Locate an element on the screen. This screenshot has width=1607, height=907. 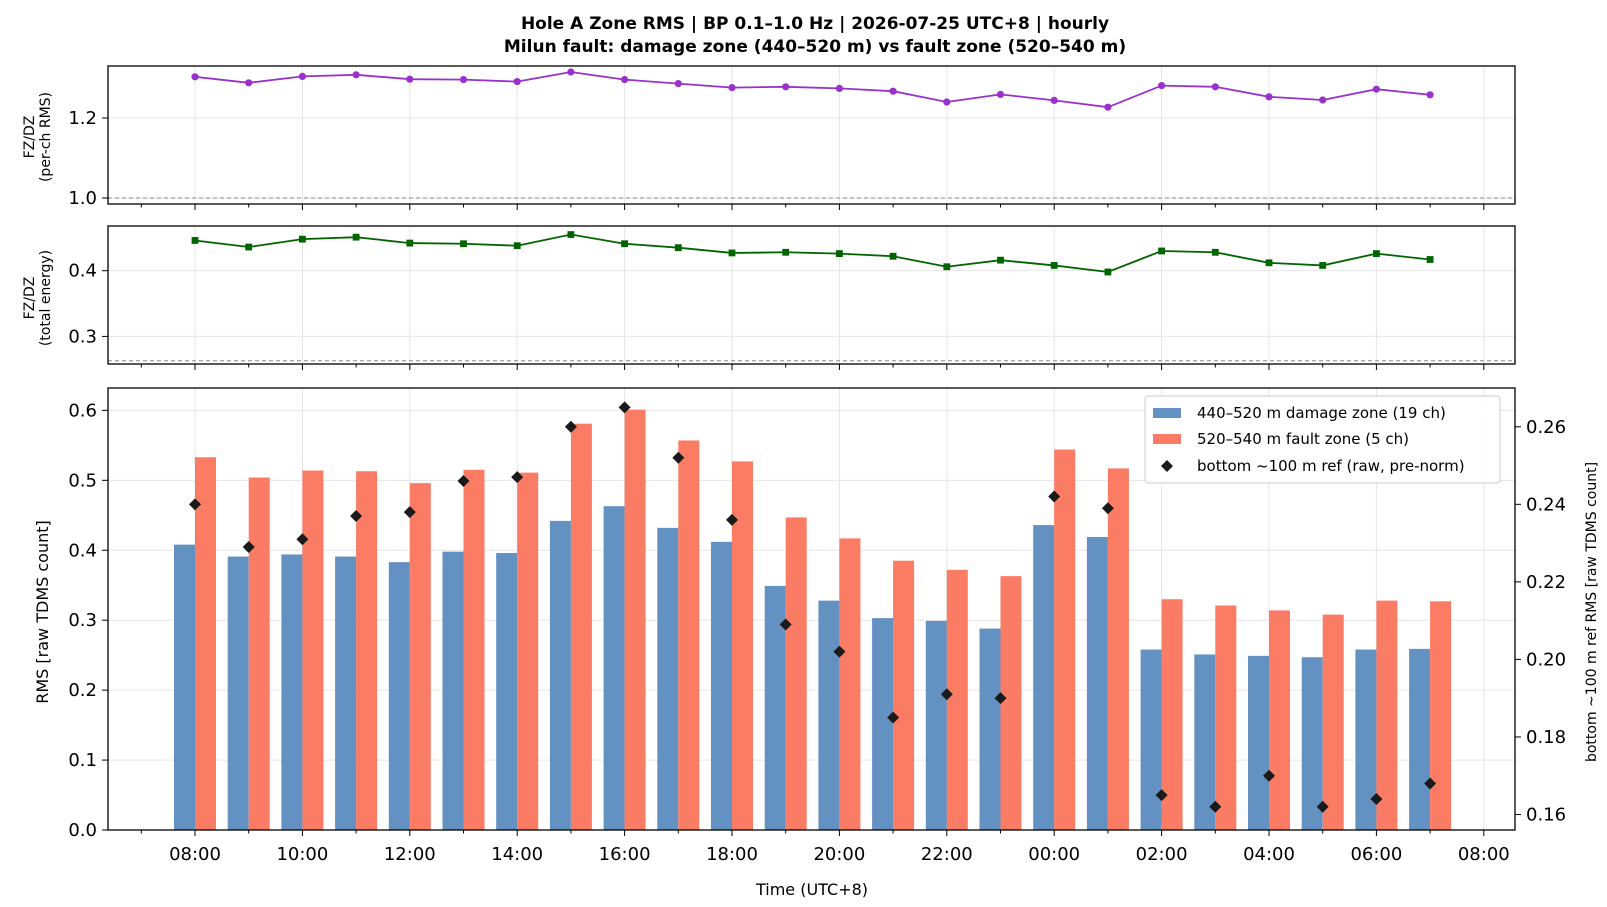
panel2-background is located at coordinates (811, 295).